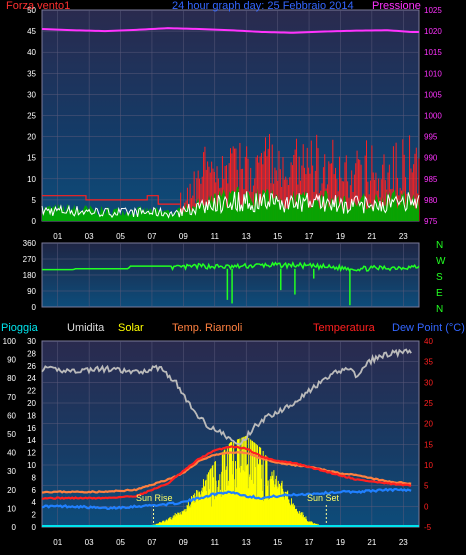 The height and width of the screenshot is (555, 466). What do you see at coordinates (34, 307) in the screenshot?
I see `y-tick-label: 0` at bounding box center [34, 307].